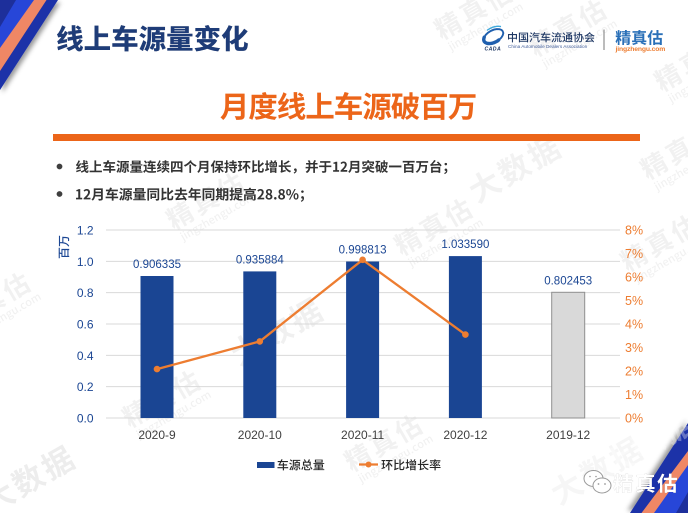  I want to click on svg-text: 2019-12, so click(568, 435).